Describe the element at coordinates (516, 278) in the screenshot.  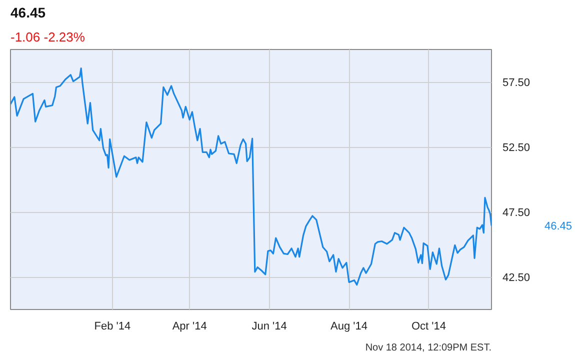
I see `y-tick-label: 42.50` at that location.